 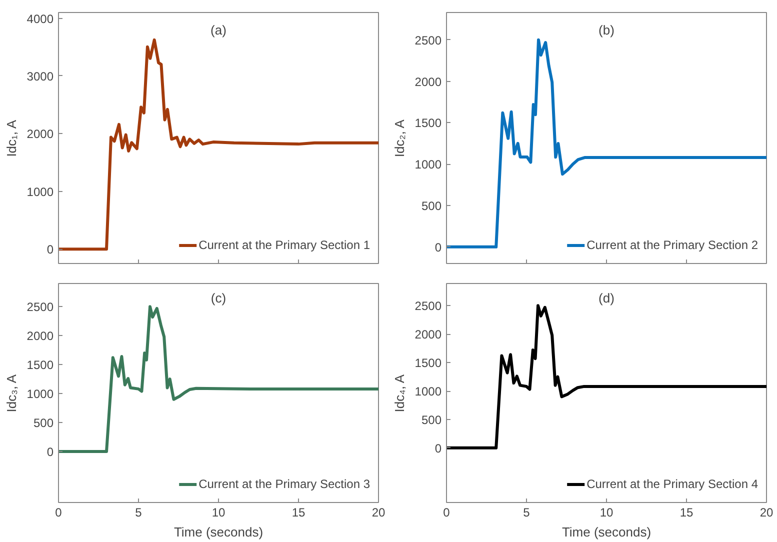 What do you see at coordinates (399, 393) in the screenshot?
I see `y-axis-title: Idc₄, A` at bounding box center [399, 393].